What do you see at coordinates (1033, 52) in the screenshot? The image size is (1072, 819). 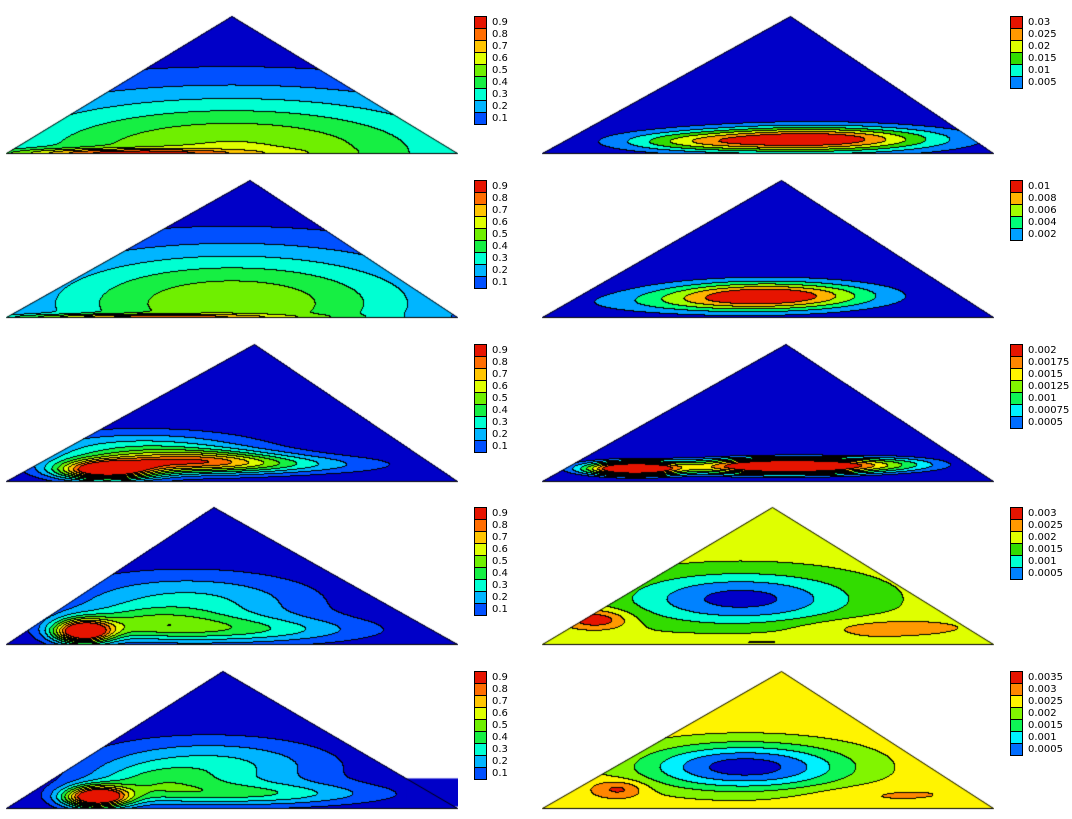 I see `colorbar-legend-row1-right: 0.03 0.025 0.02 0.015 0.01 0.005` at bounding box center [1033, 52].